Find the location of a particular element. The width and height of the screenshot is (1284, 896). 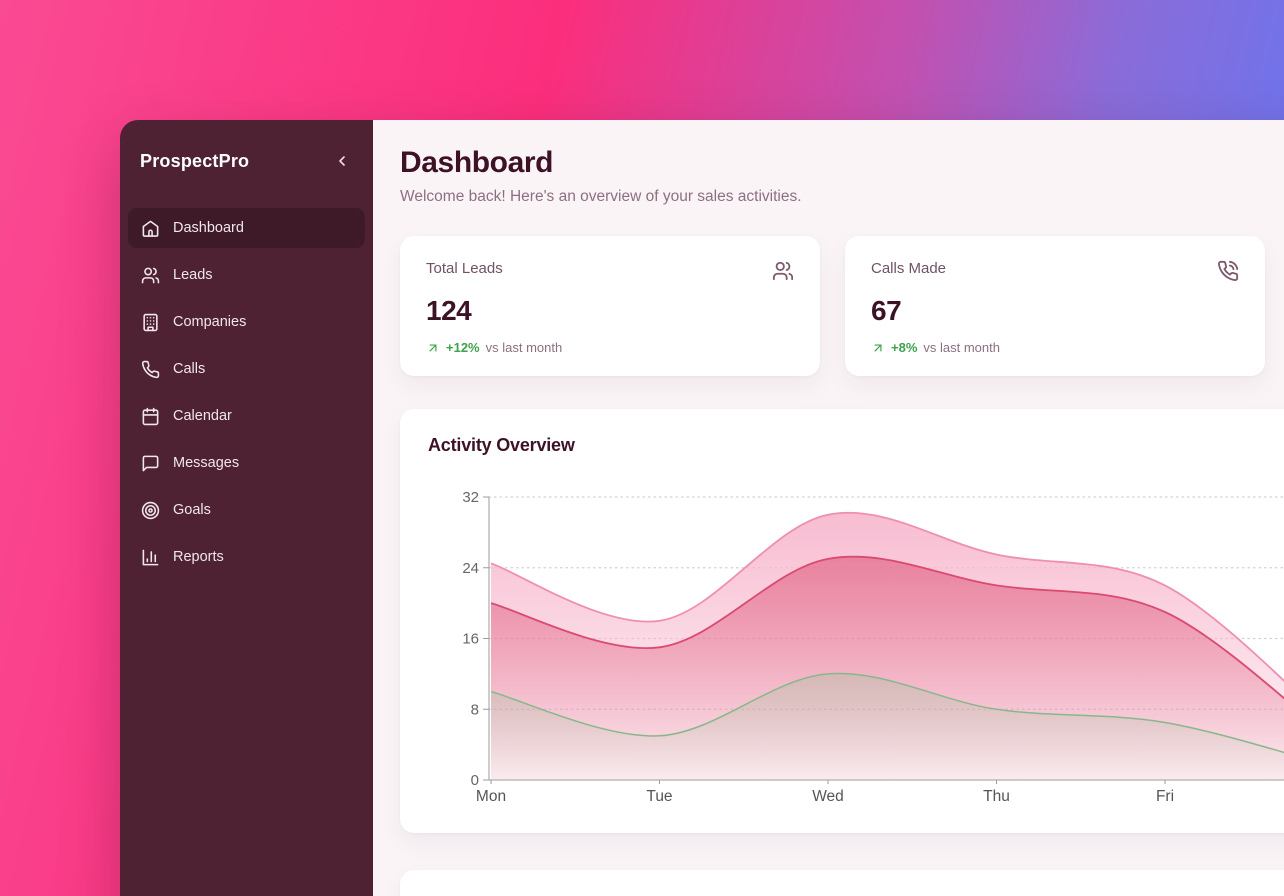

svg-text: Tue is located at coordinates (659, 795).